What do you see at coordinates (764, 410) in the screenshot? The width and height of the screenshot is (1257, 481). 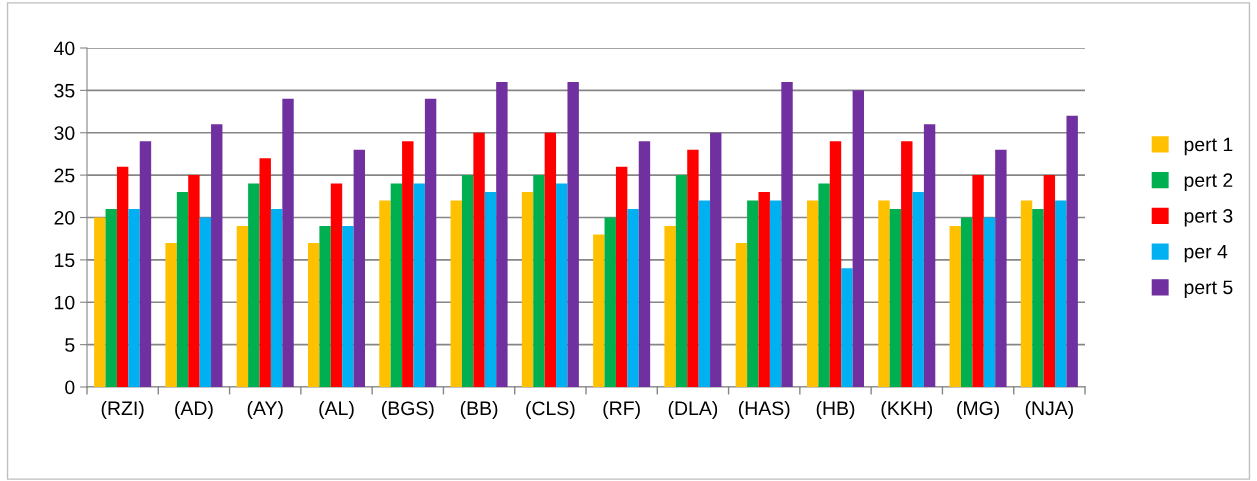 I see `x-tick-label: (HAS)` at bounding box center [764, 410].